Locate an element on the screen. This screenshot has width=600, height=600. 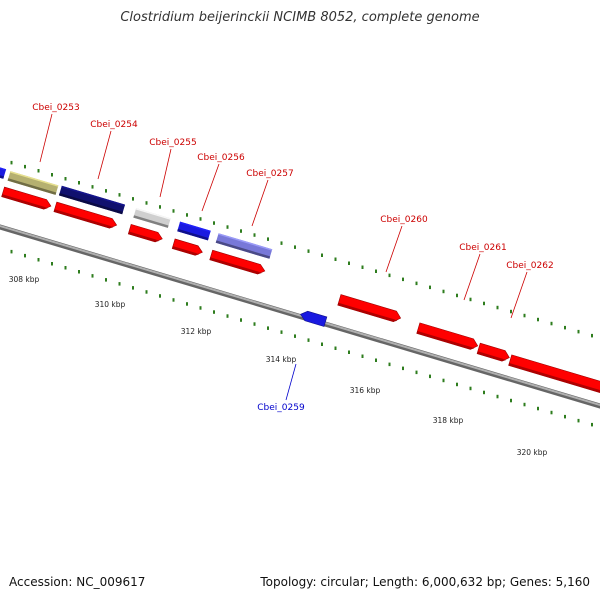
gene-cbei-0253-shadow is located at coordinates (32, 186).